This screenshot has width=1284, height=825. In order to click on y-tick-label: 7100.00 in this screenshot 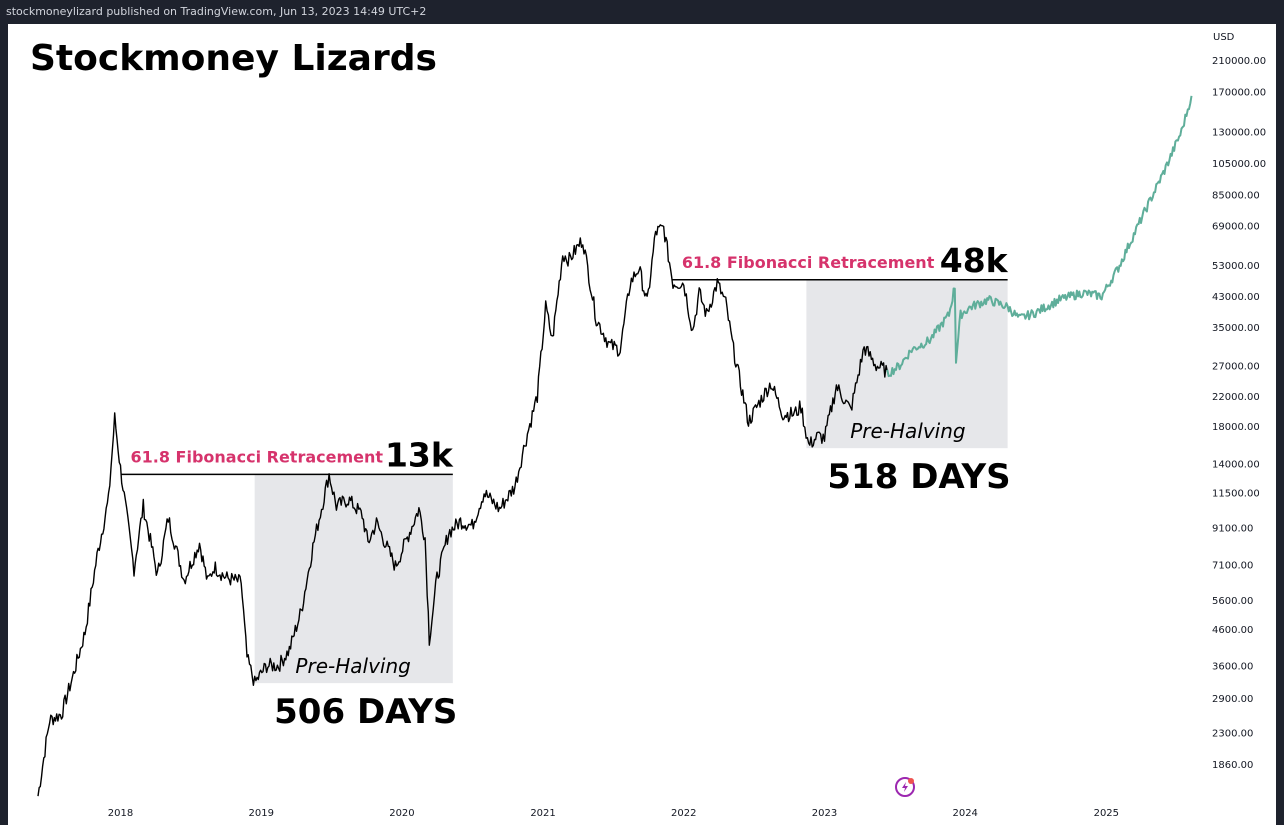, I will do `click(1232, 565)`.